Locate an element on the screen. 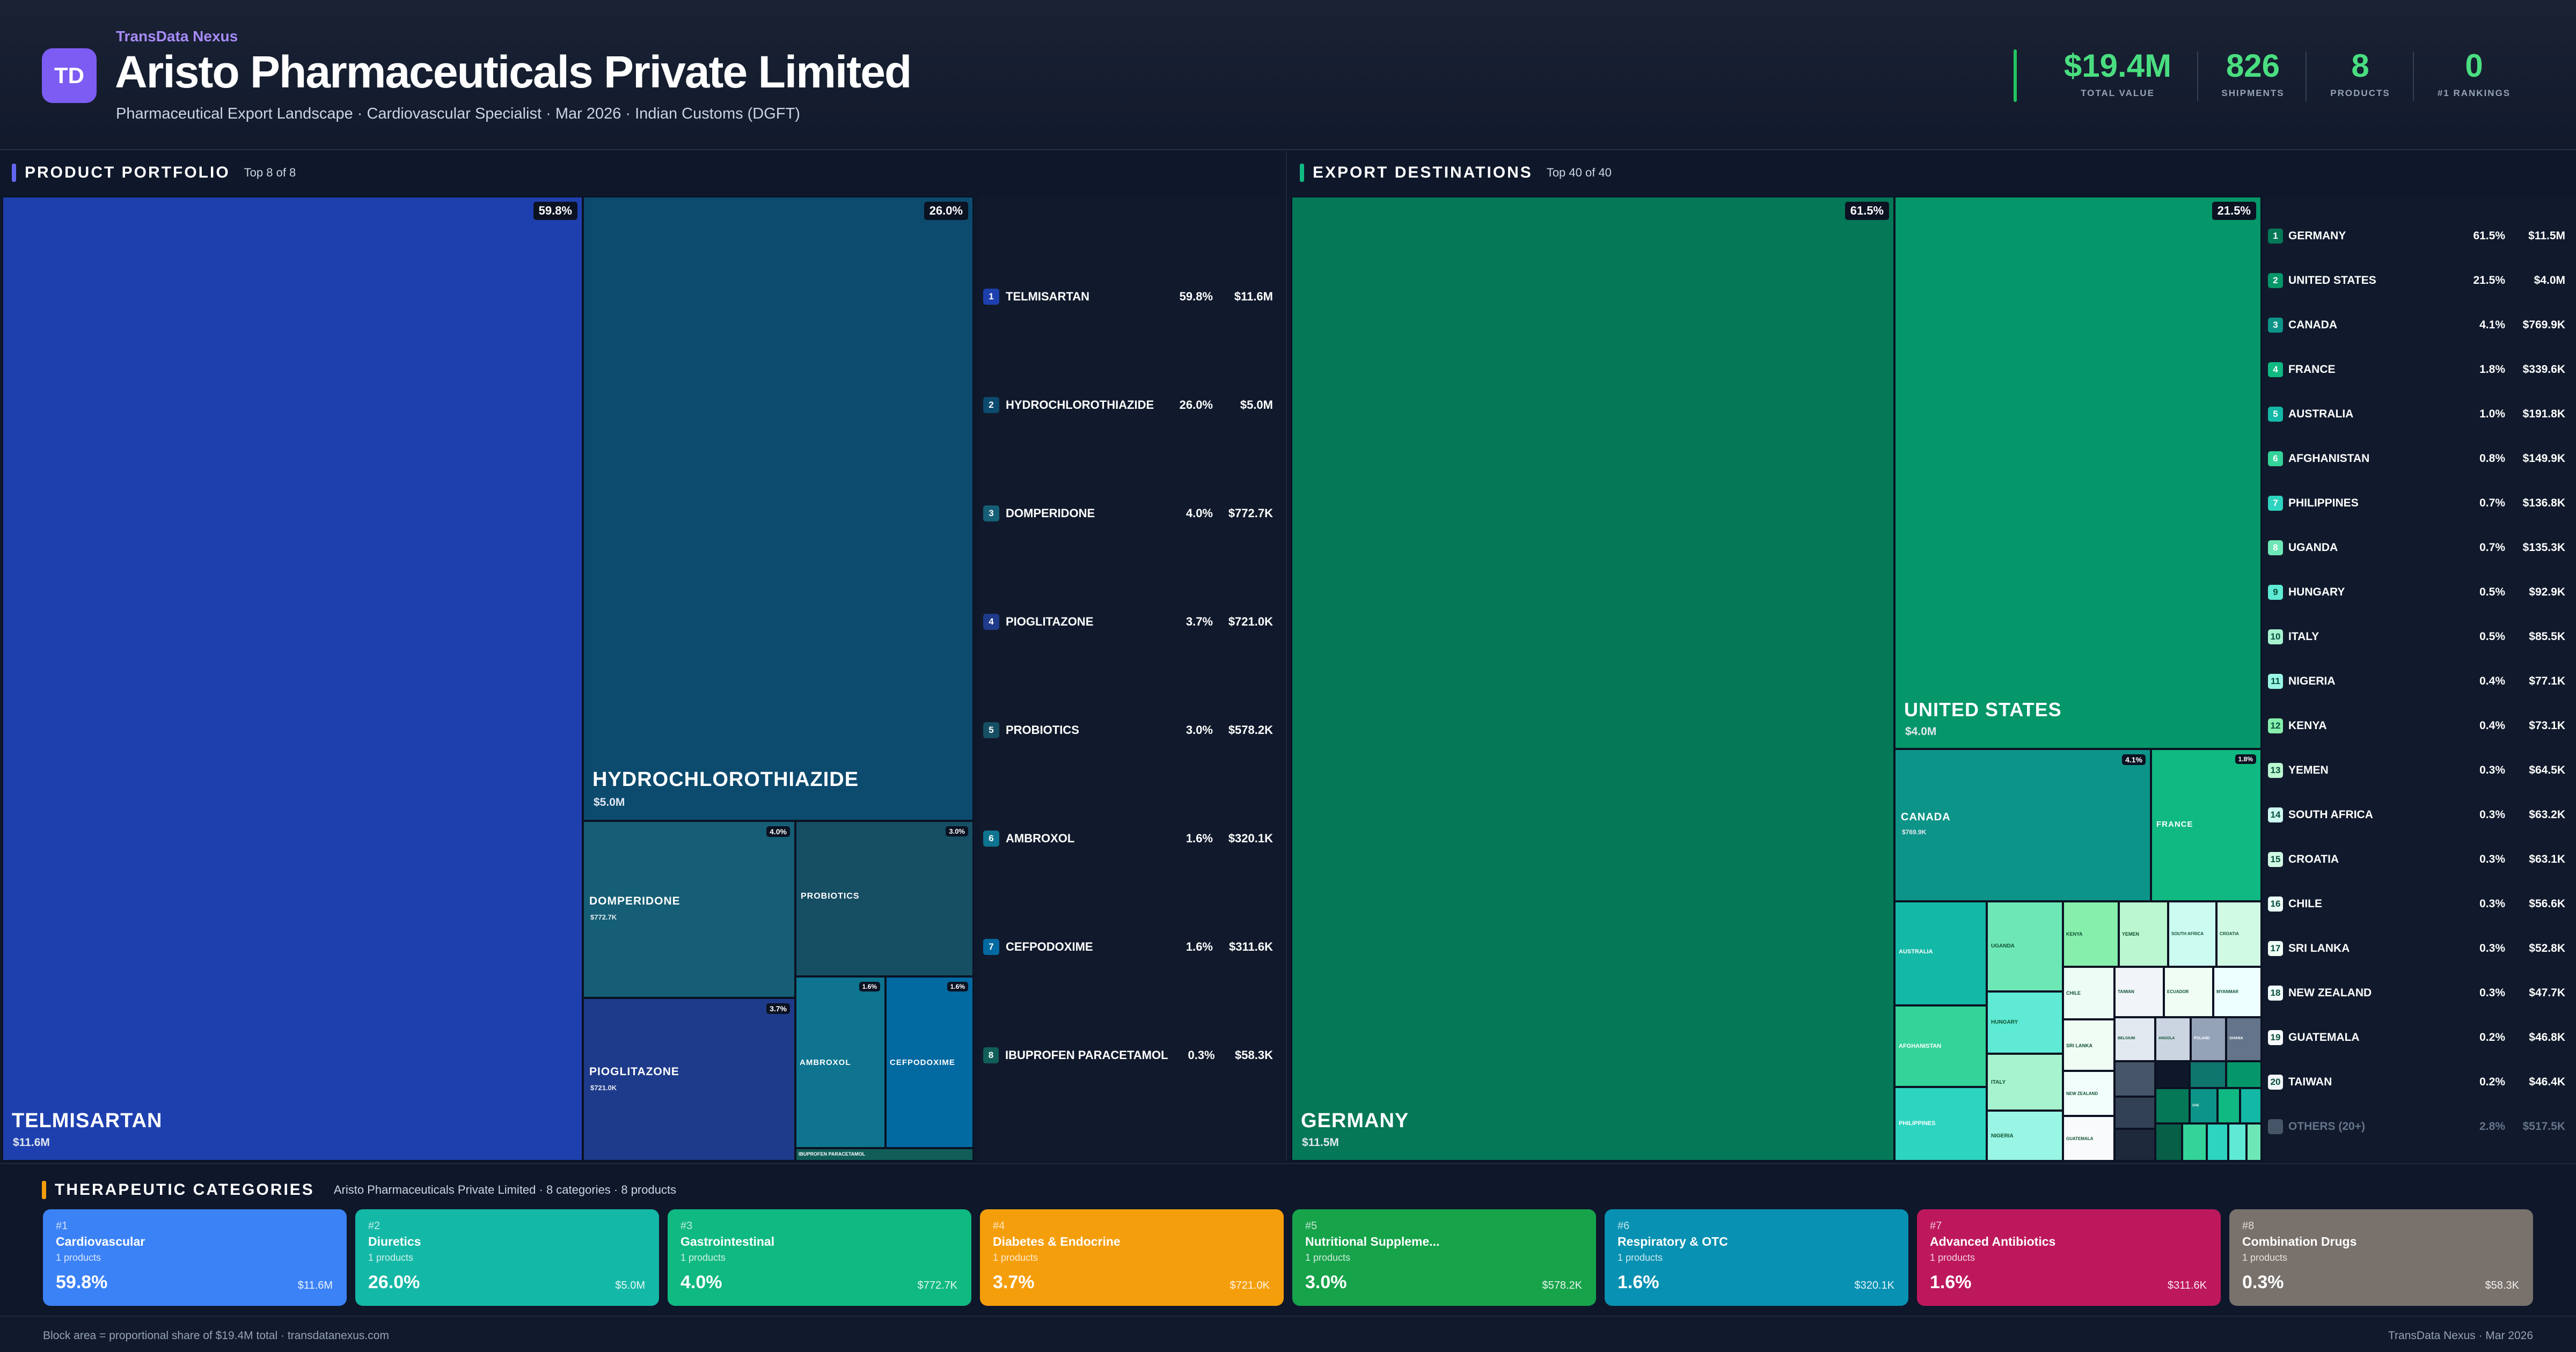 Image resolution: width=2576 pixels, height=1352 pixels. legend-item: 7 CEFPODOXIME 1.6% $311.6K is located at coordinates (1128, 947).